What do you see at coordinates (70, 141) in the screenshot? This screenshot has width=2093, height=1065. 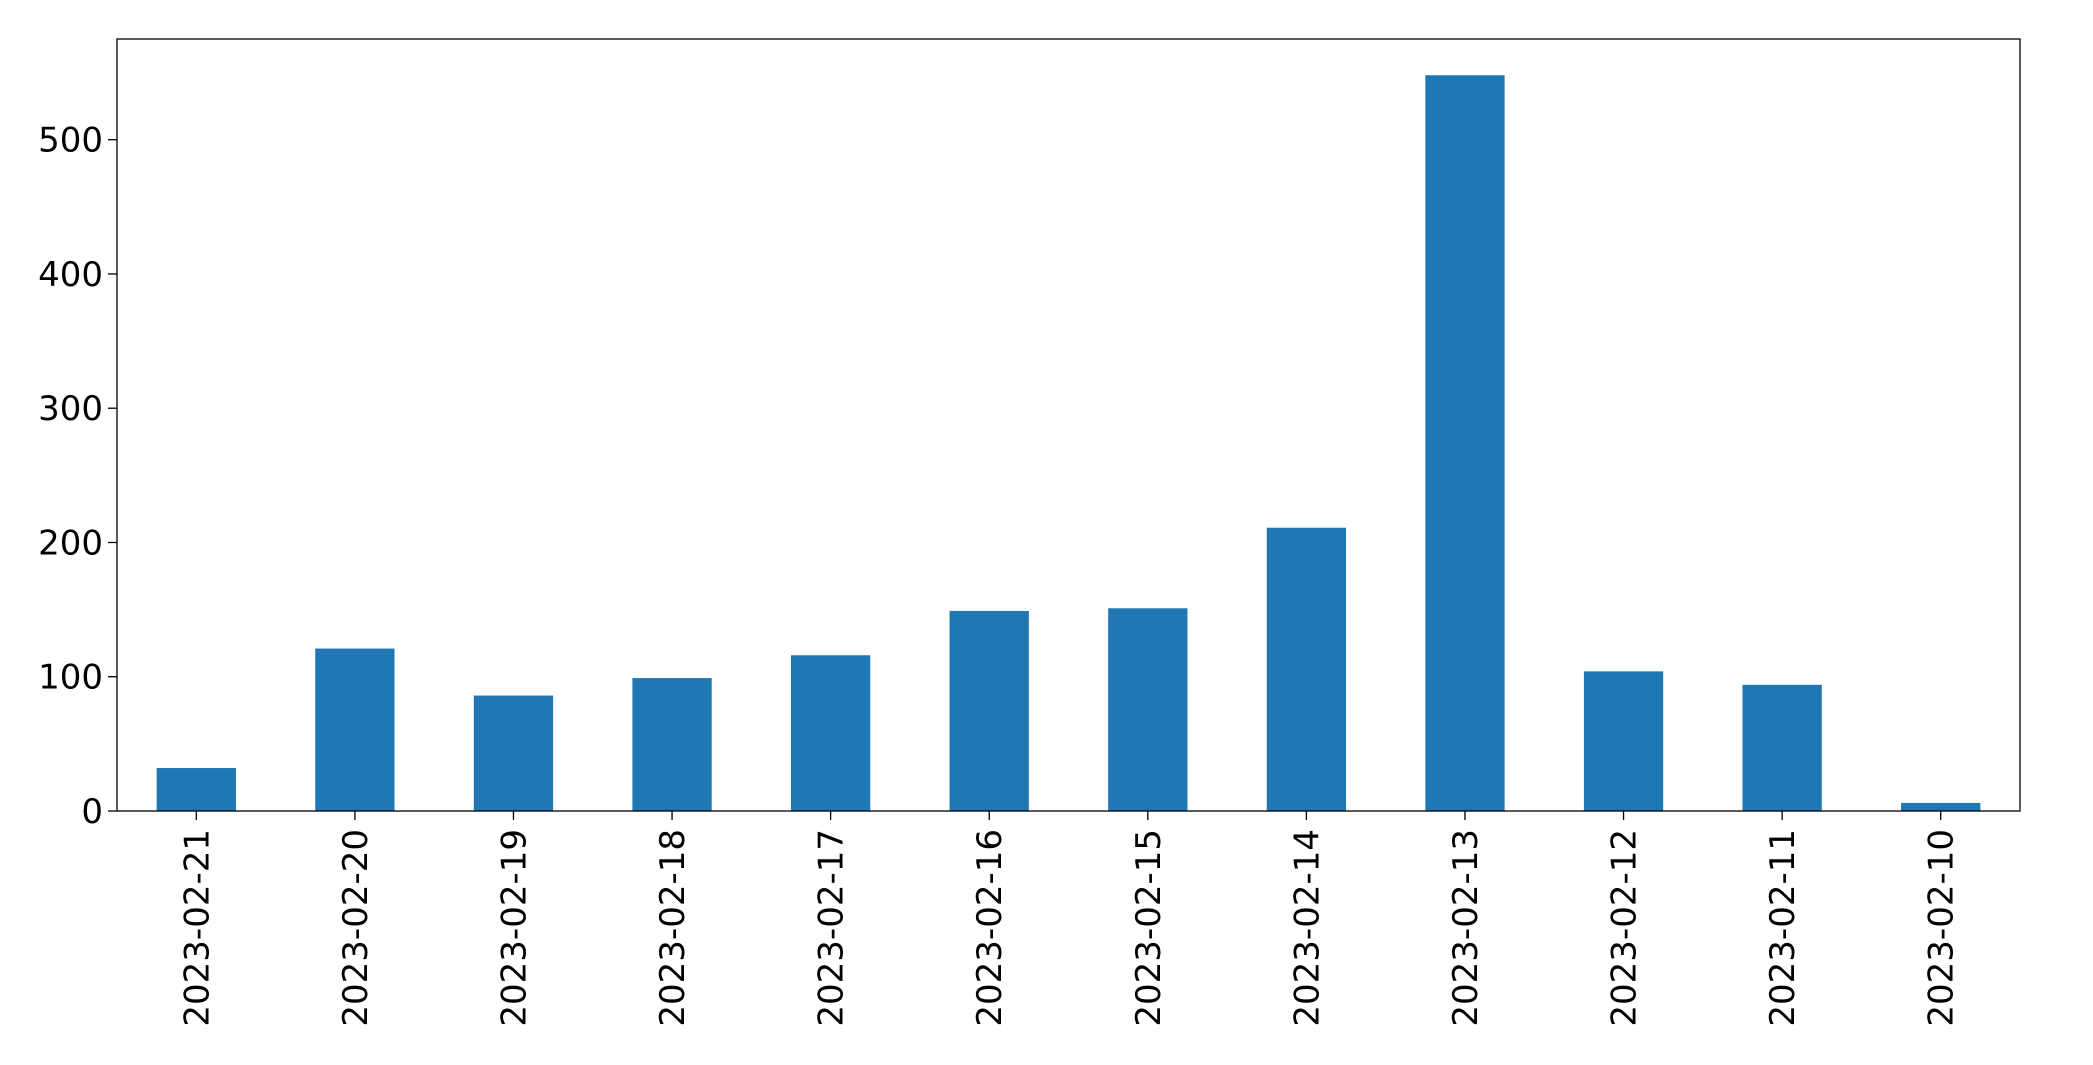 I see `y-tick-label: 500` at bounding box center [70, 141].